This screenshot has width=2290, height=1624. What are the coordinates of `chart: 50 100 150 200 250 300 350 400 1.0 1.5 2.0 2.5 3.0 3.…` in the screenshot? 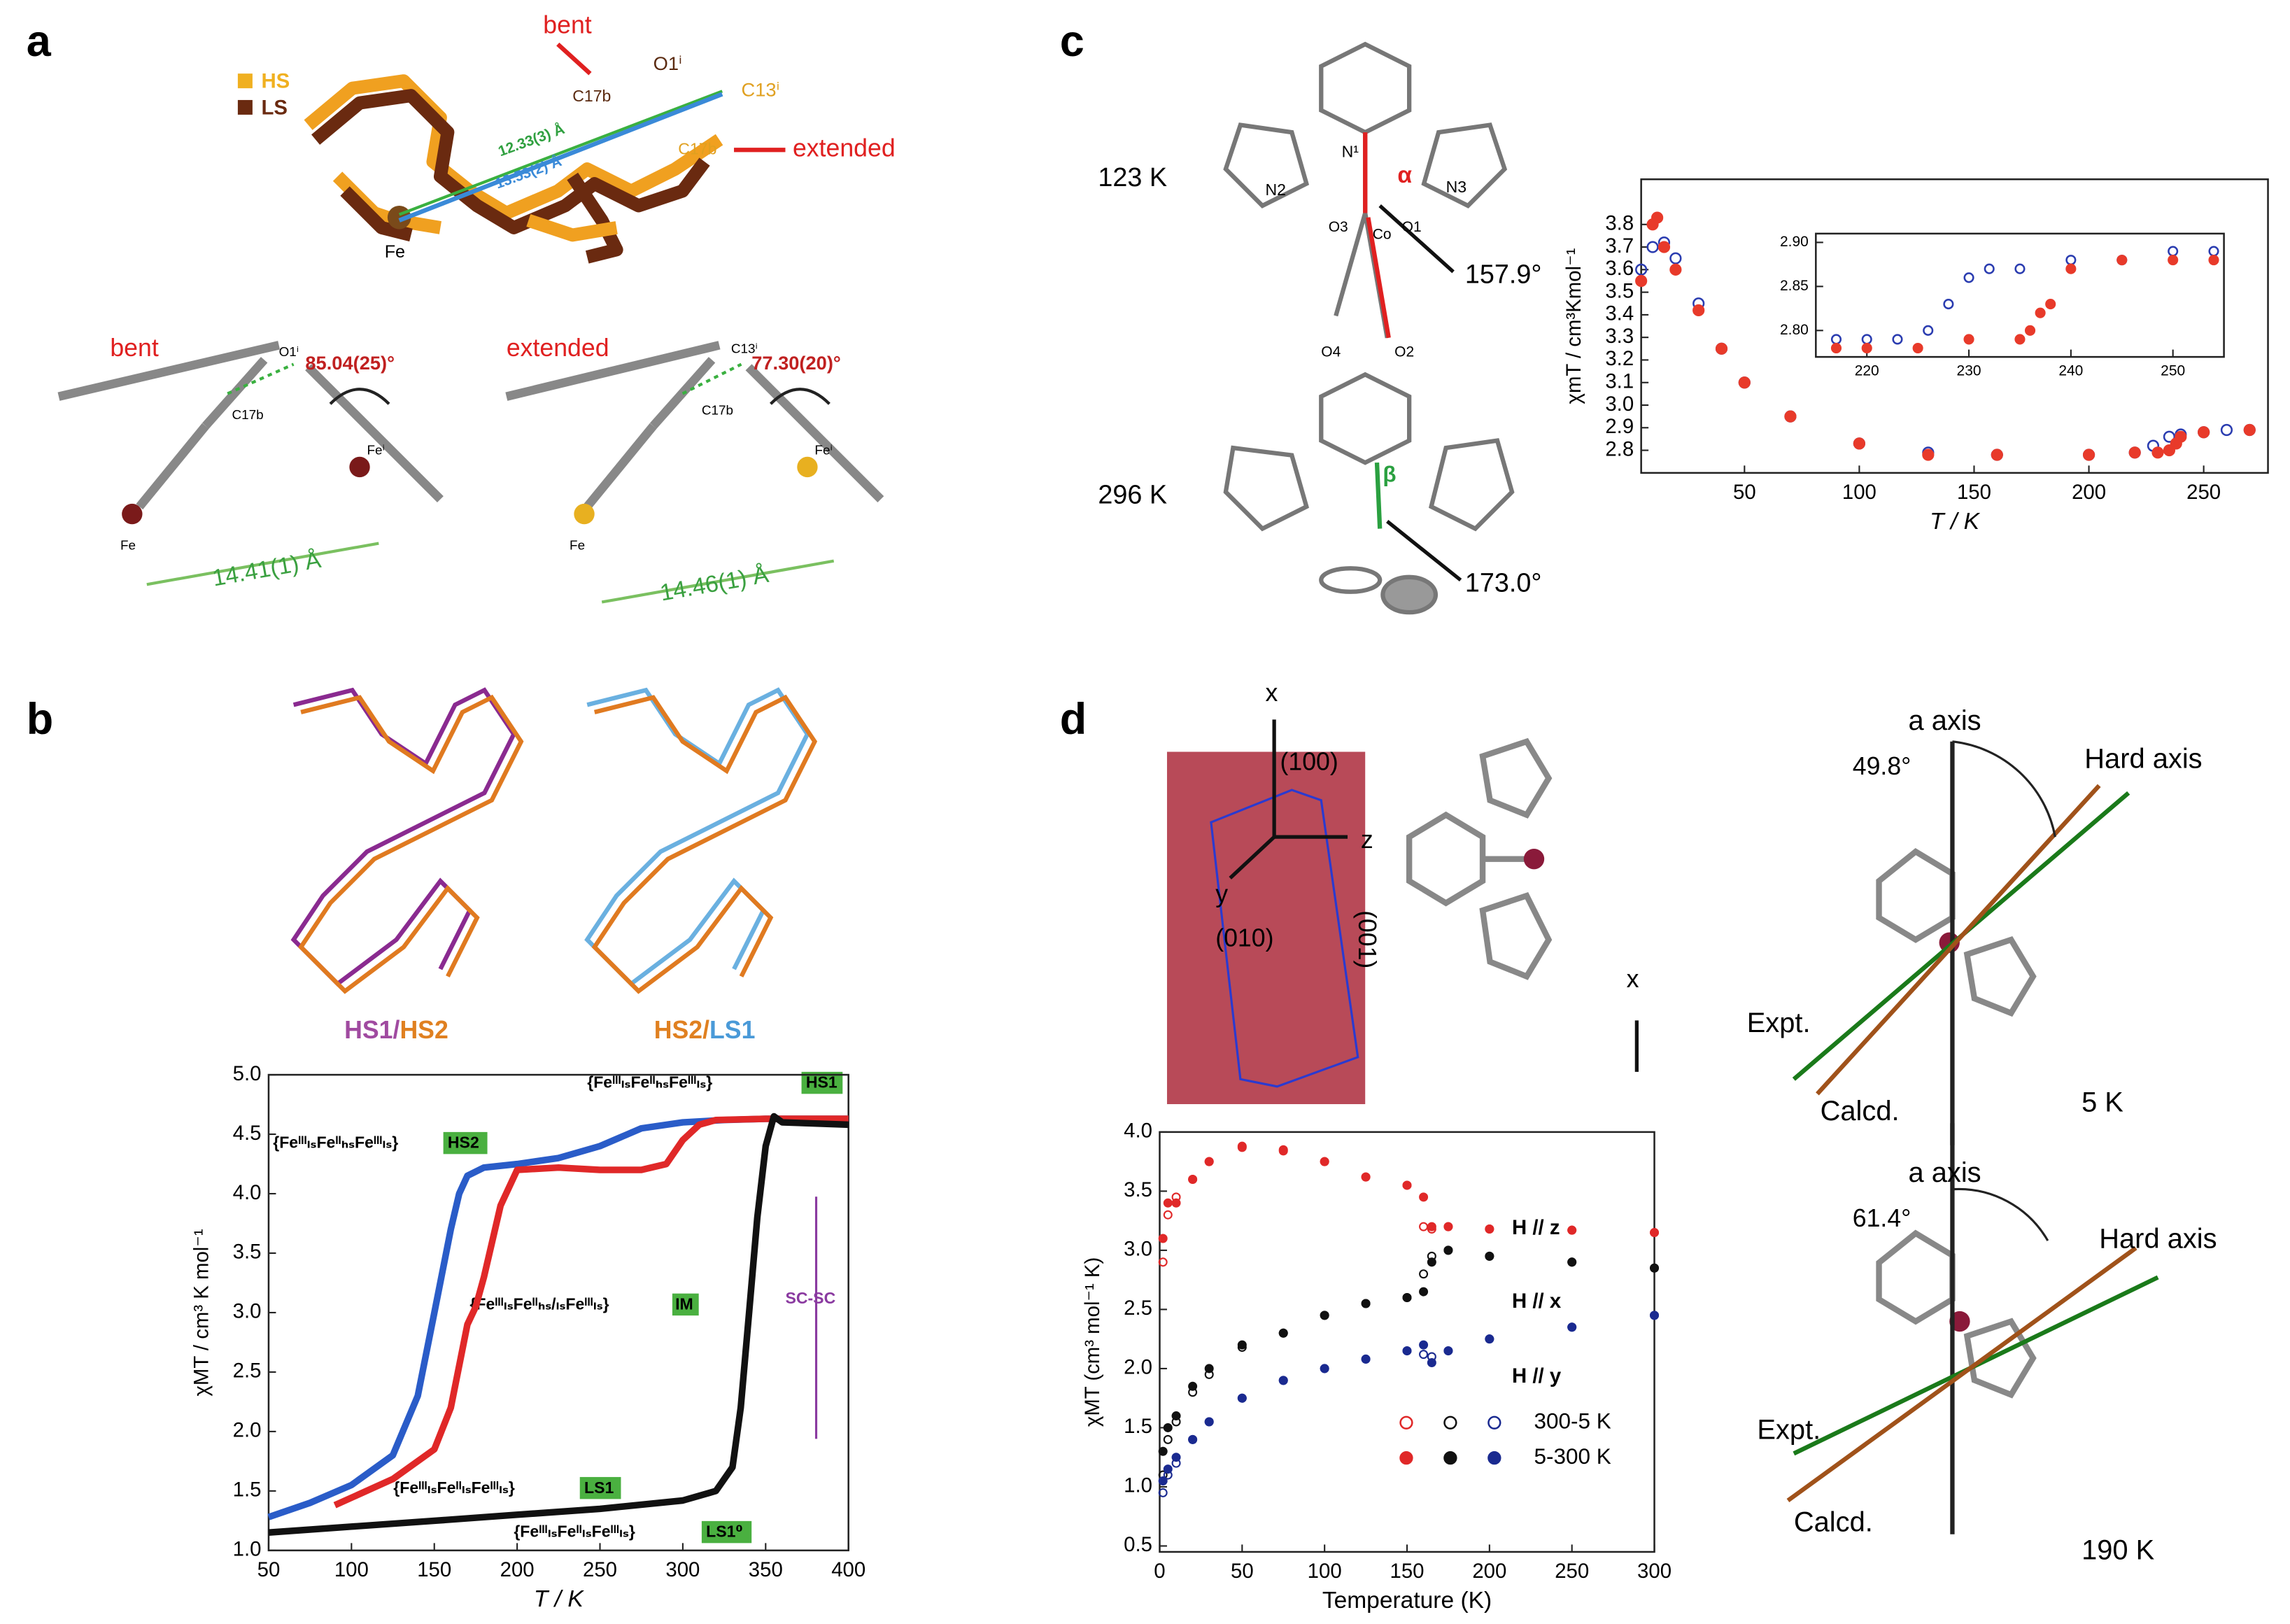 It's located at (527, 1337).